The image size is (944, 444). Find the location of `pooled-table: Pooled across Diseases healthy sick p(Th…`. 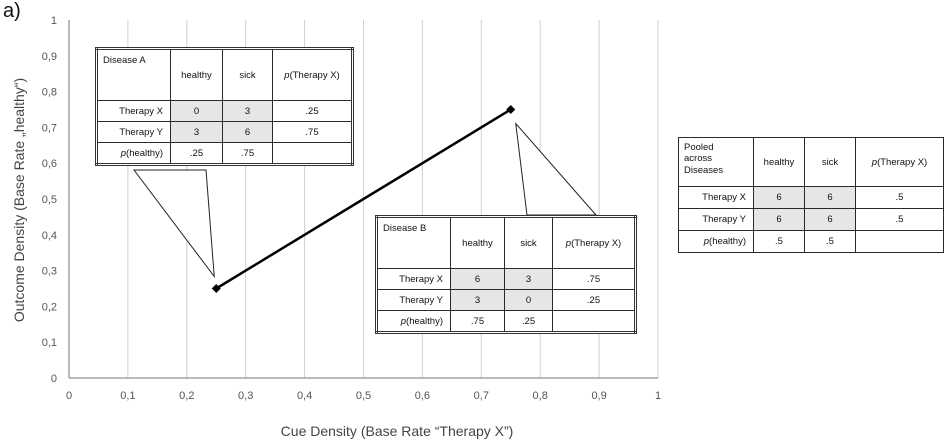

pooled-table: Pooled across Diseases healthy sick p(Th… is located at coordinates (811, 195).